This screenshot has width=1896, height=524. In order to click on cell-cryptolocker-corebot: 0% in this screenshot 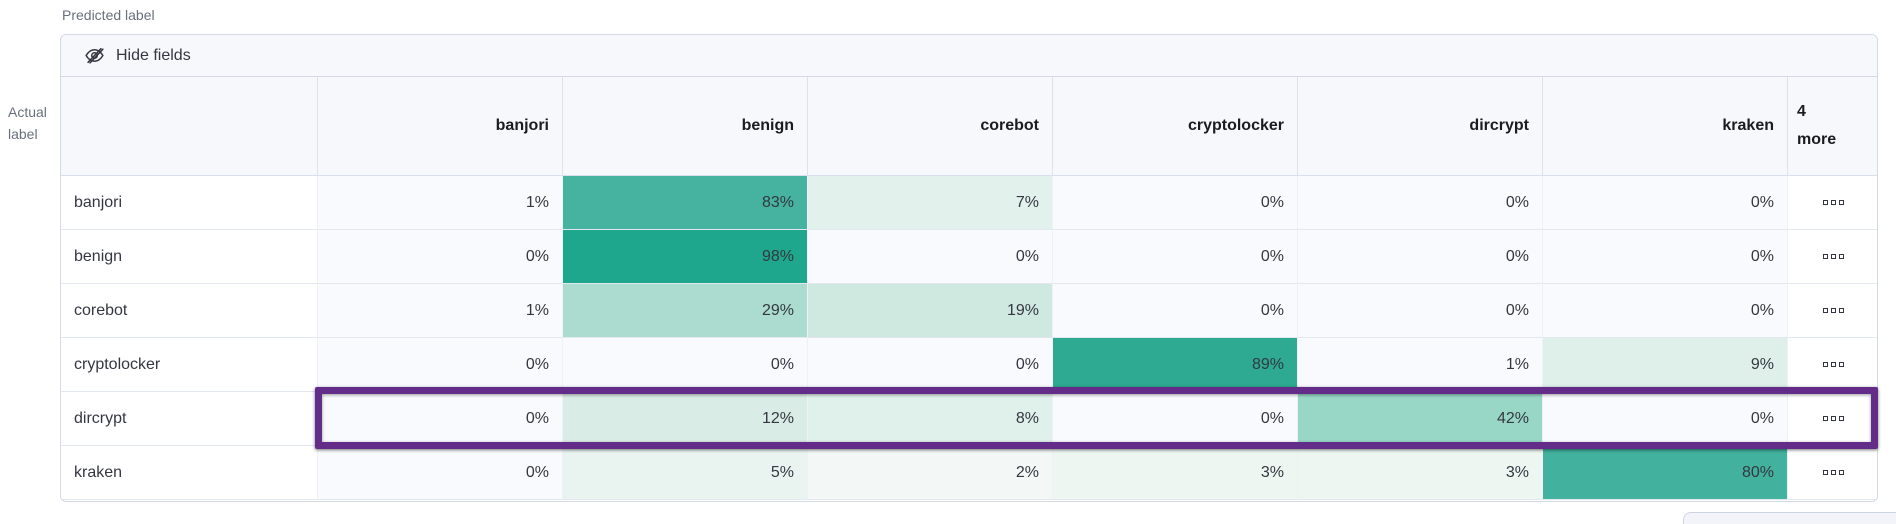, I will do `click(930, 365)`.